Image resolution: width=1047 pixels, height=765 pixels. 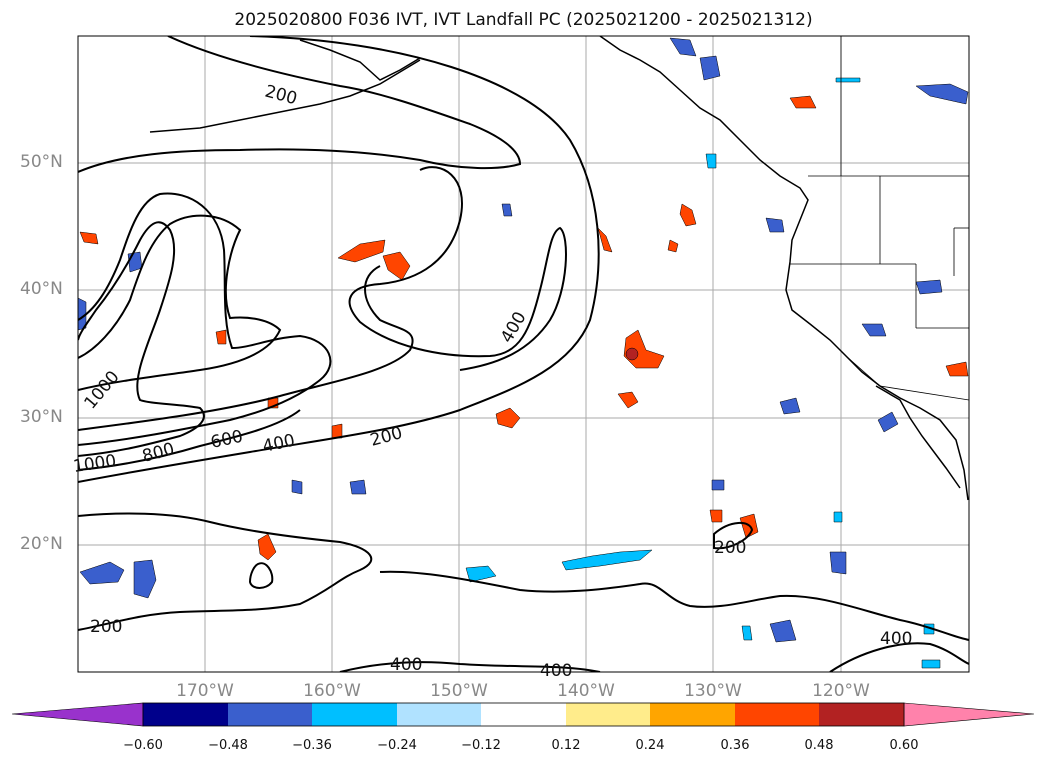 I want to click on colorbar-tick-label: 0.60, so click(x=904, y=745).